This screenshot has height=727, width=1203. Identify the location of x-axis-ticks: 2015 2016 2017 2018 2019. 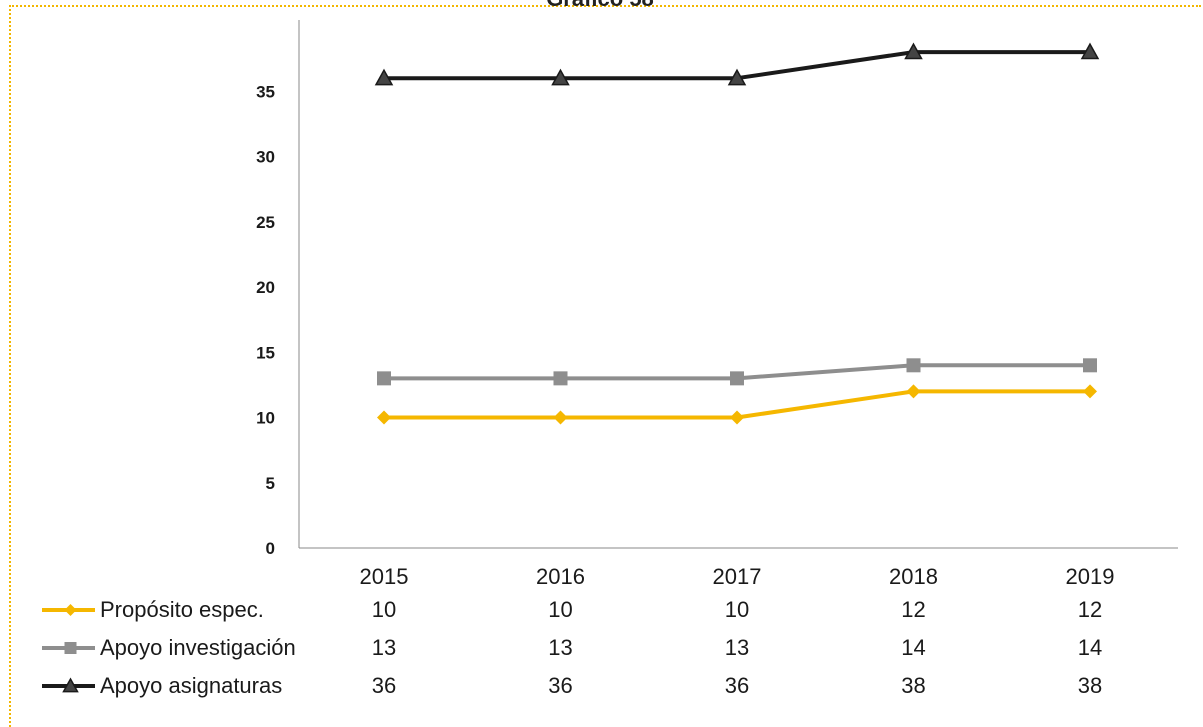
(737, 576).